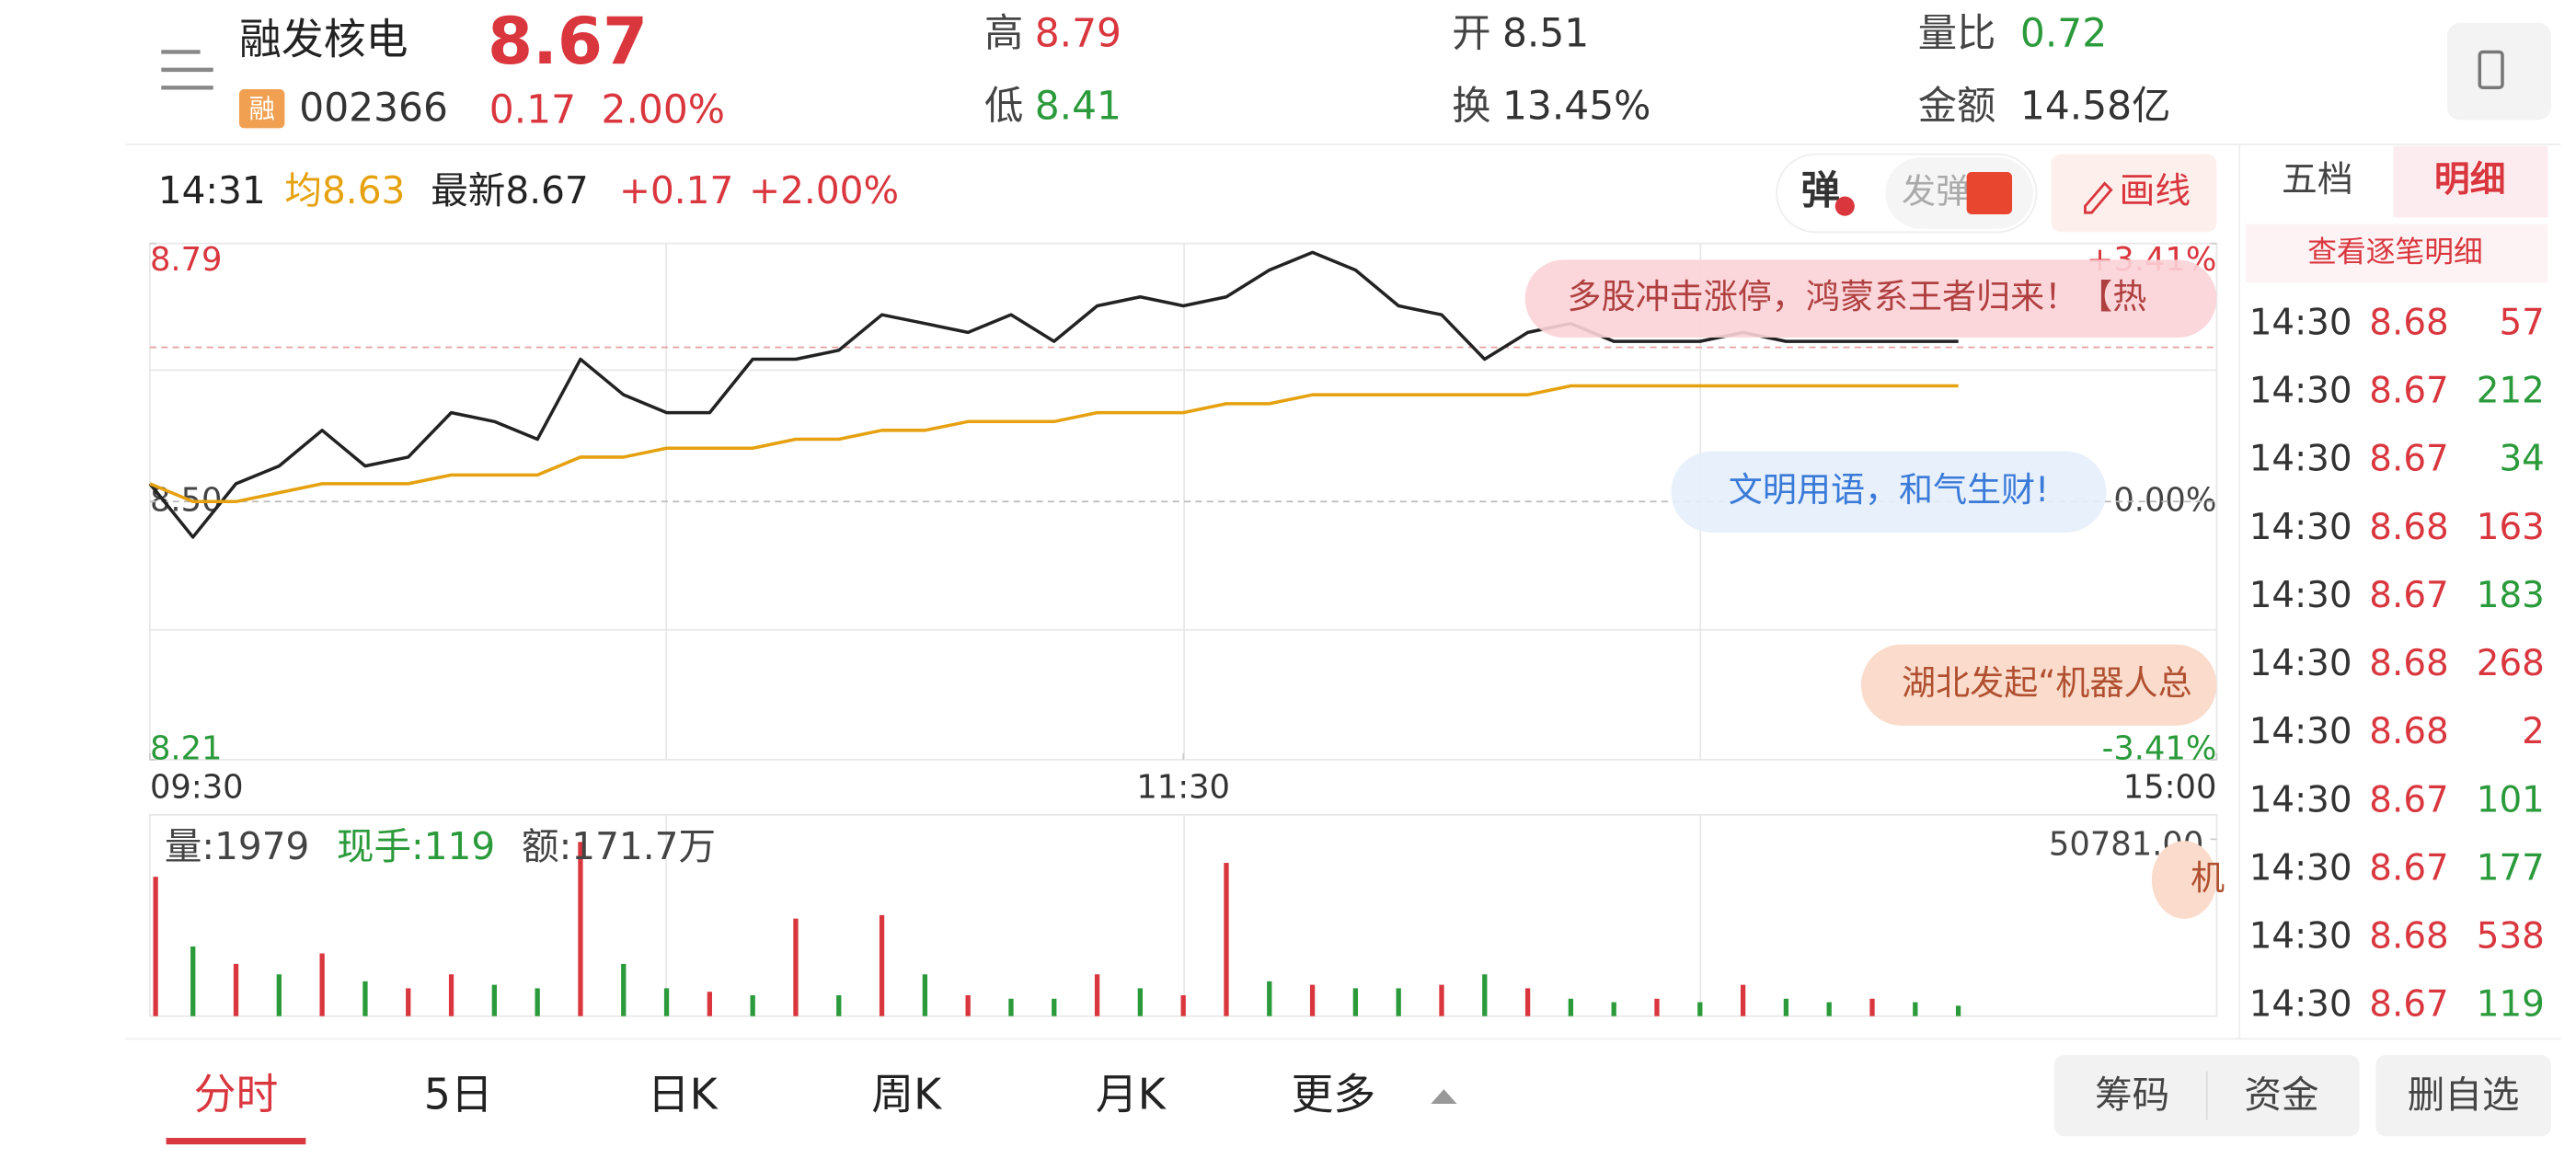  I want to click on link-bg, so click(2397, 253).